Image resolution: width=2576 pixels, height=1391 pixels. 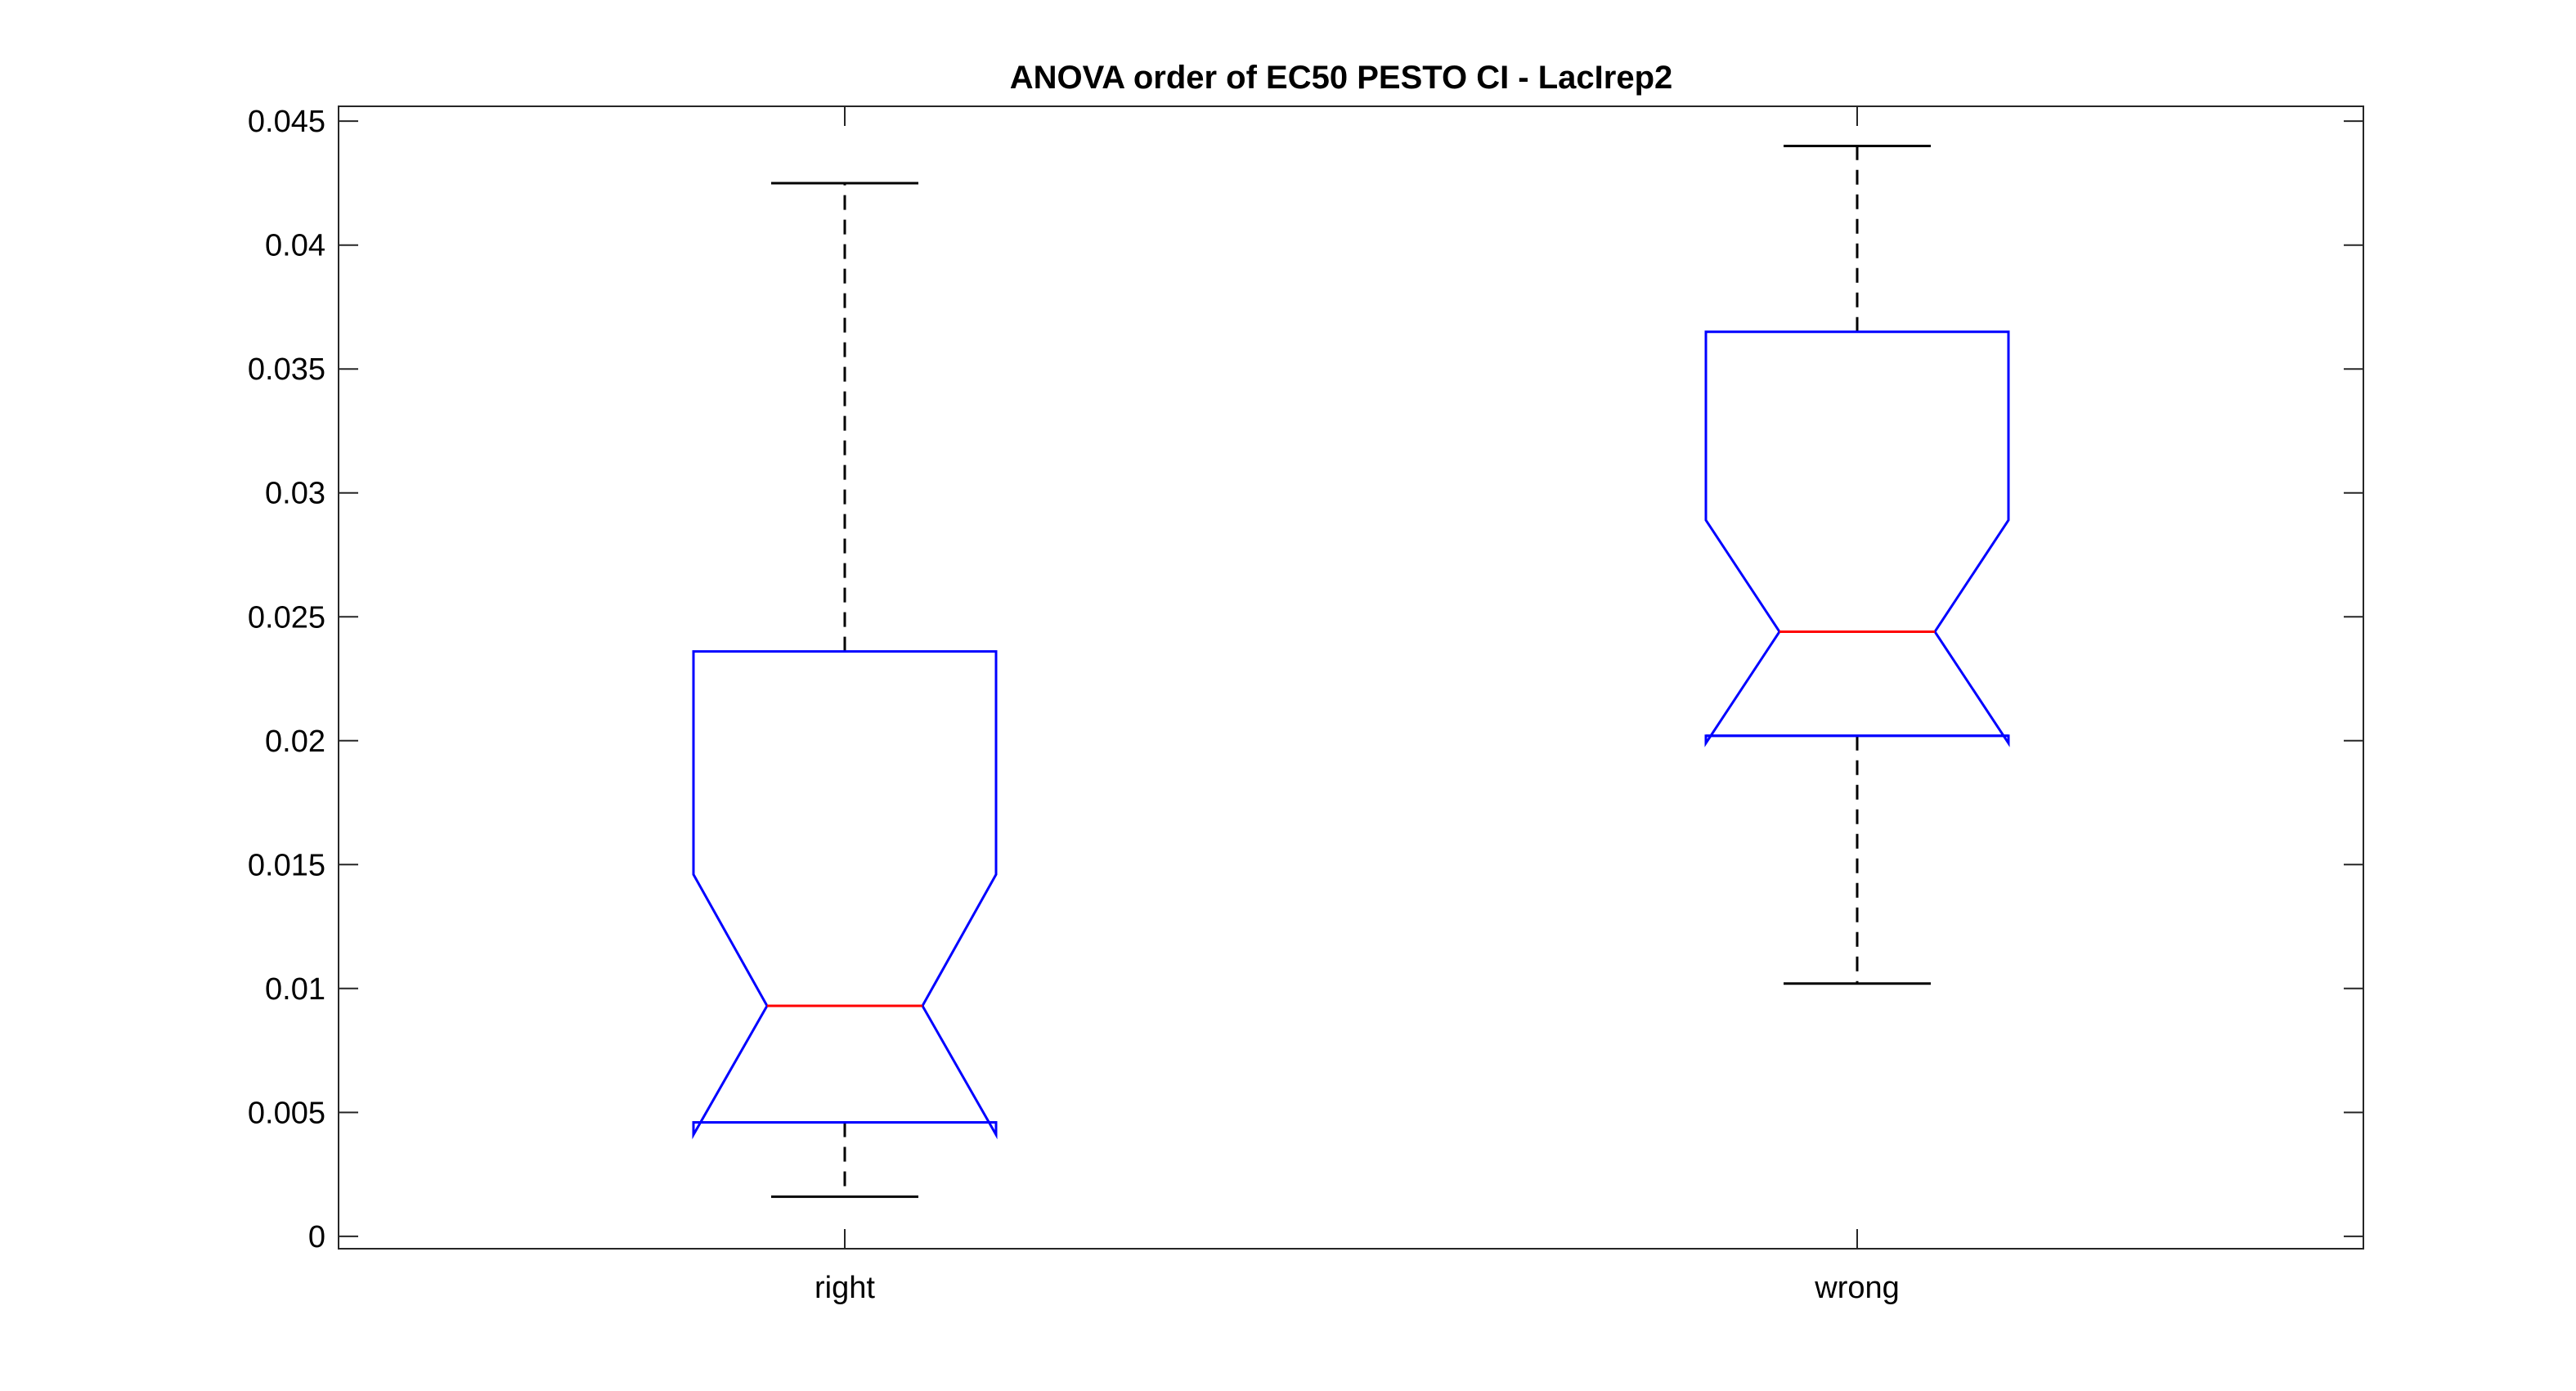 What do you see at coordinates (287, 369) in the screenshot?
I see `y-tick-label: 0.035` at bounding box center [287, 369].